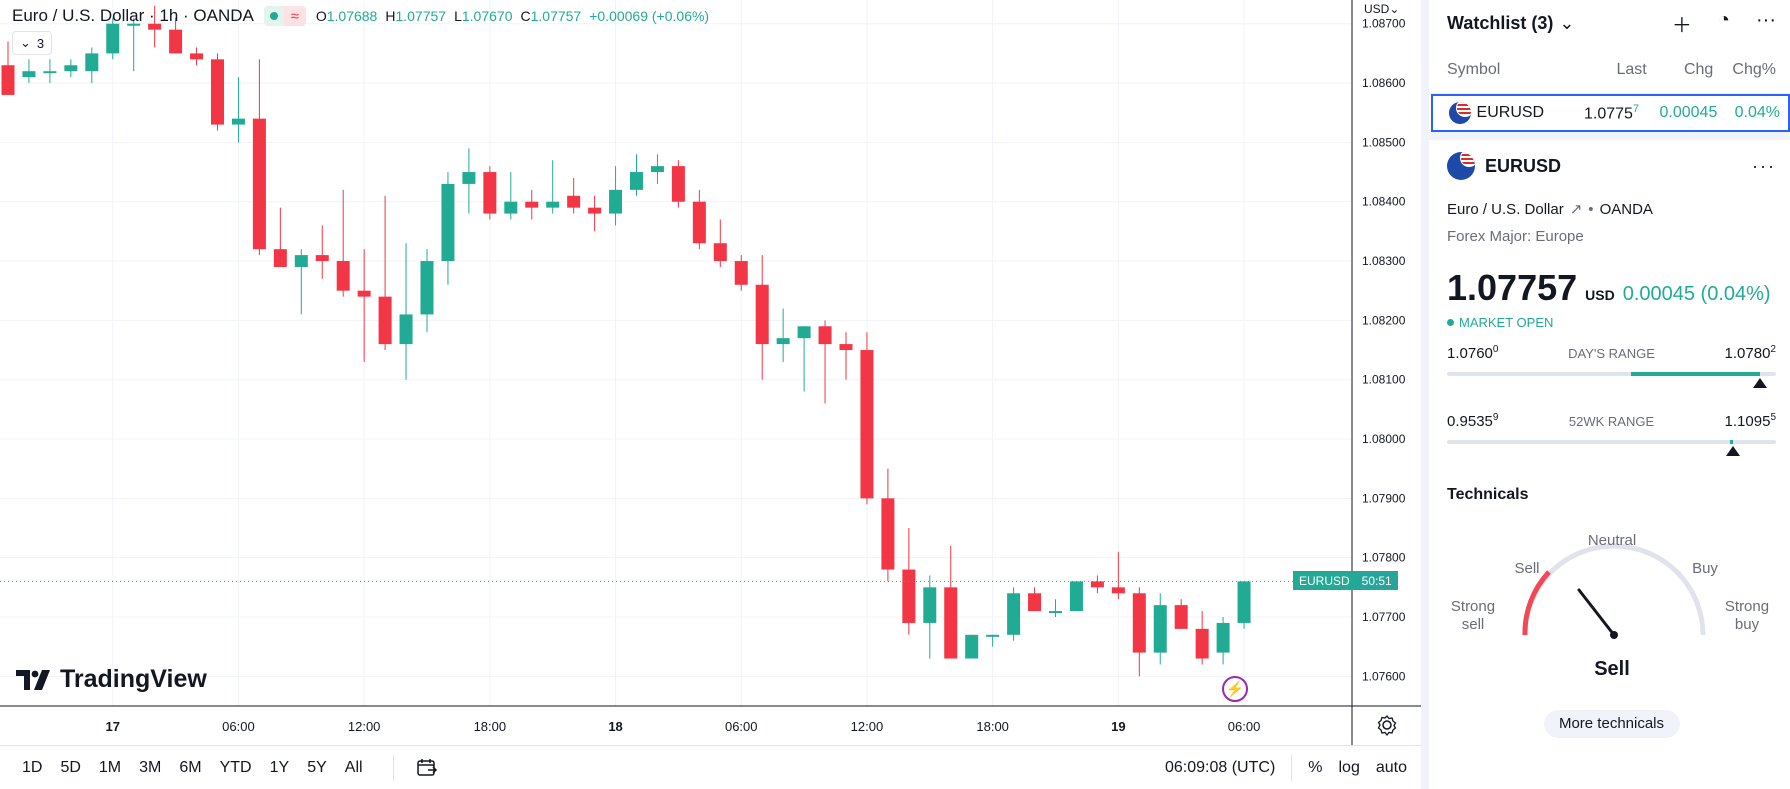 The image size is (1790, 789). Describe the element at coordinates (352, 16) in the screenshot. I see `open-value: 1.07688` at that location.